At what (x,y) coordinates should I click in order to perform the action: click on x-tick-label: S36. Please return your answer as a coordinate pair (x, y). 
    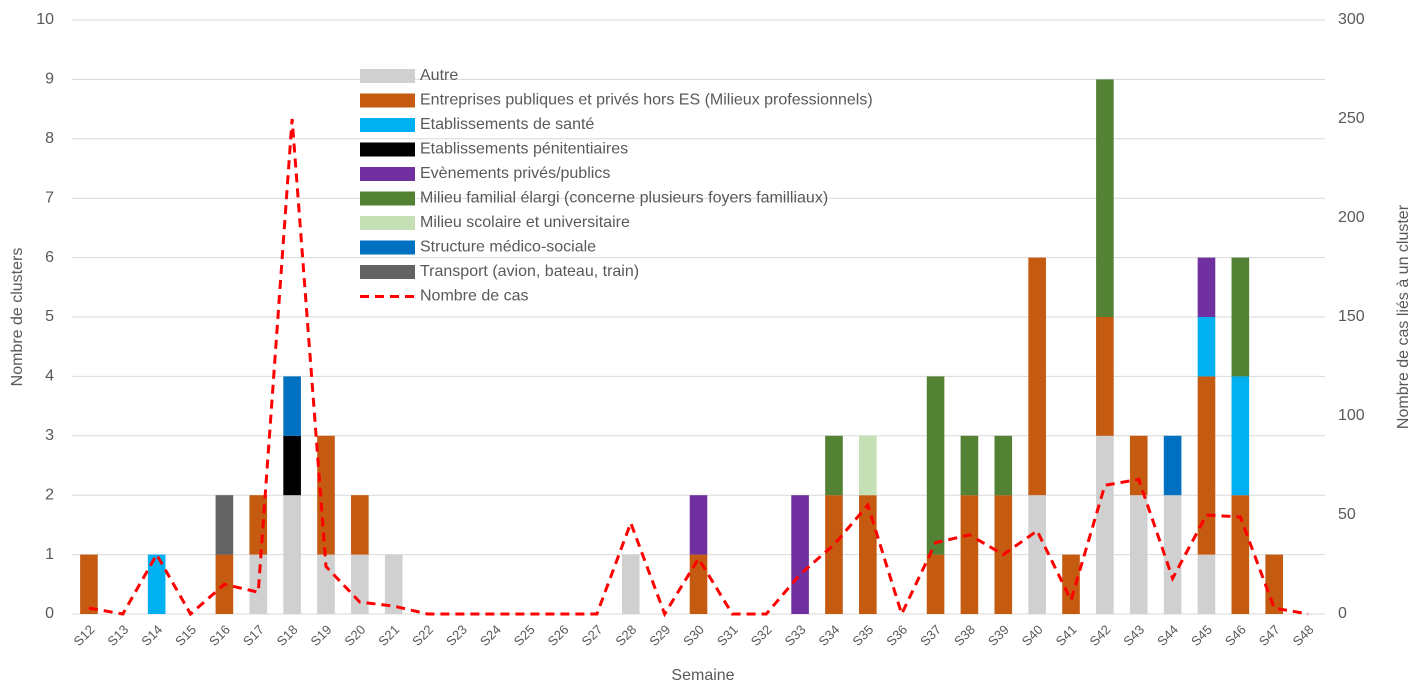
    Looking at the image, I should click on (896, 635).